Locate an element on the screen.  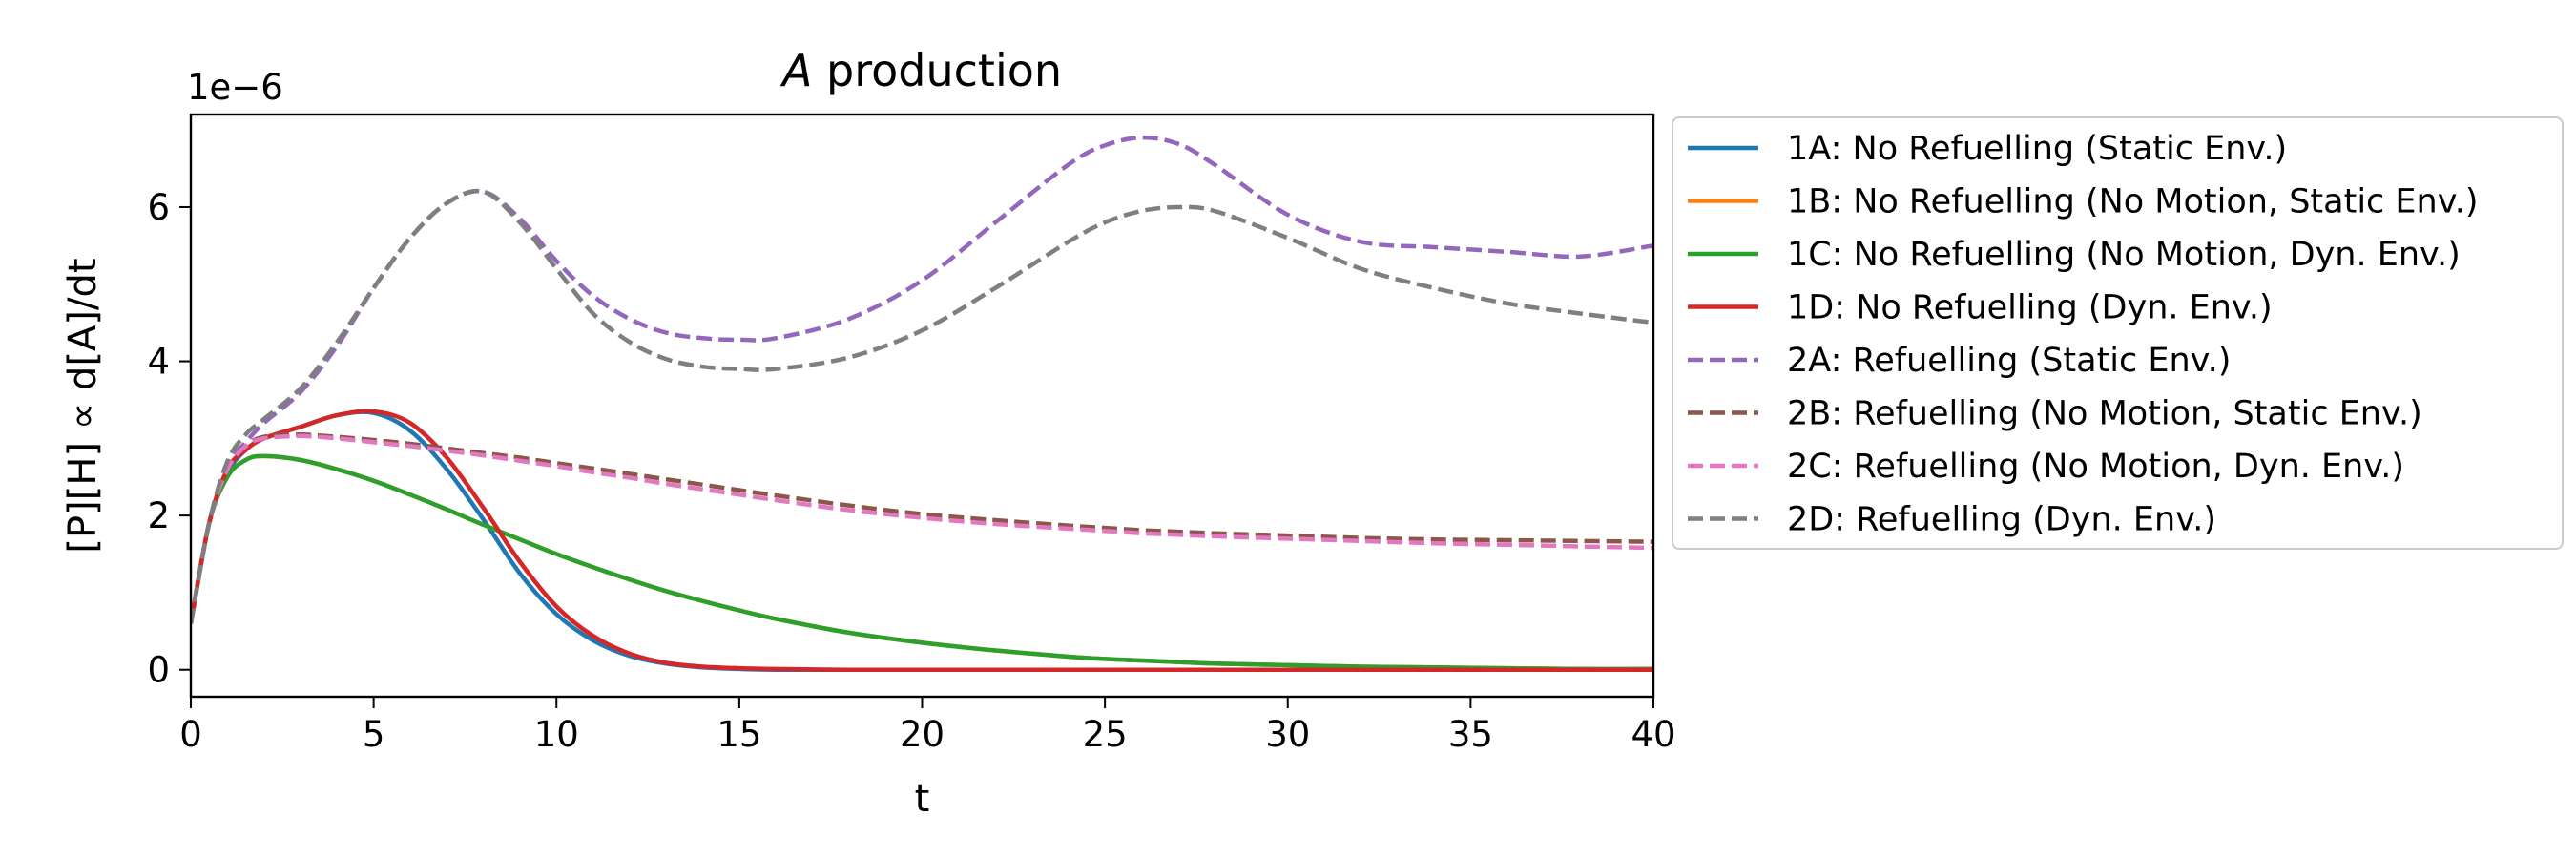
series-line-2c is located at coordinates (922, 528).